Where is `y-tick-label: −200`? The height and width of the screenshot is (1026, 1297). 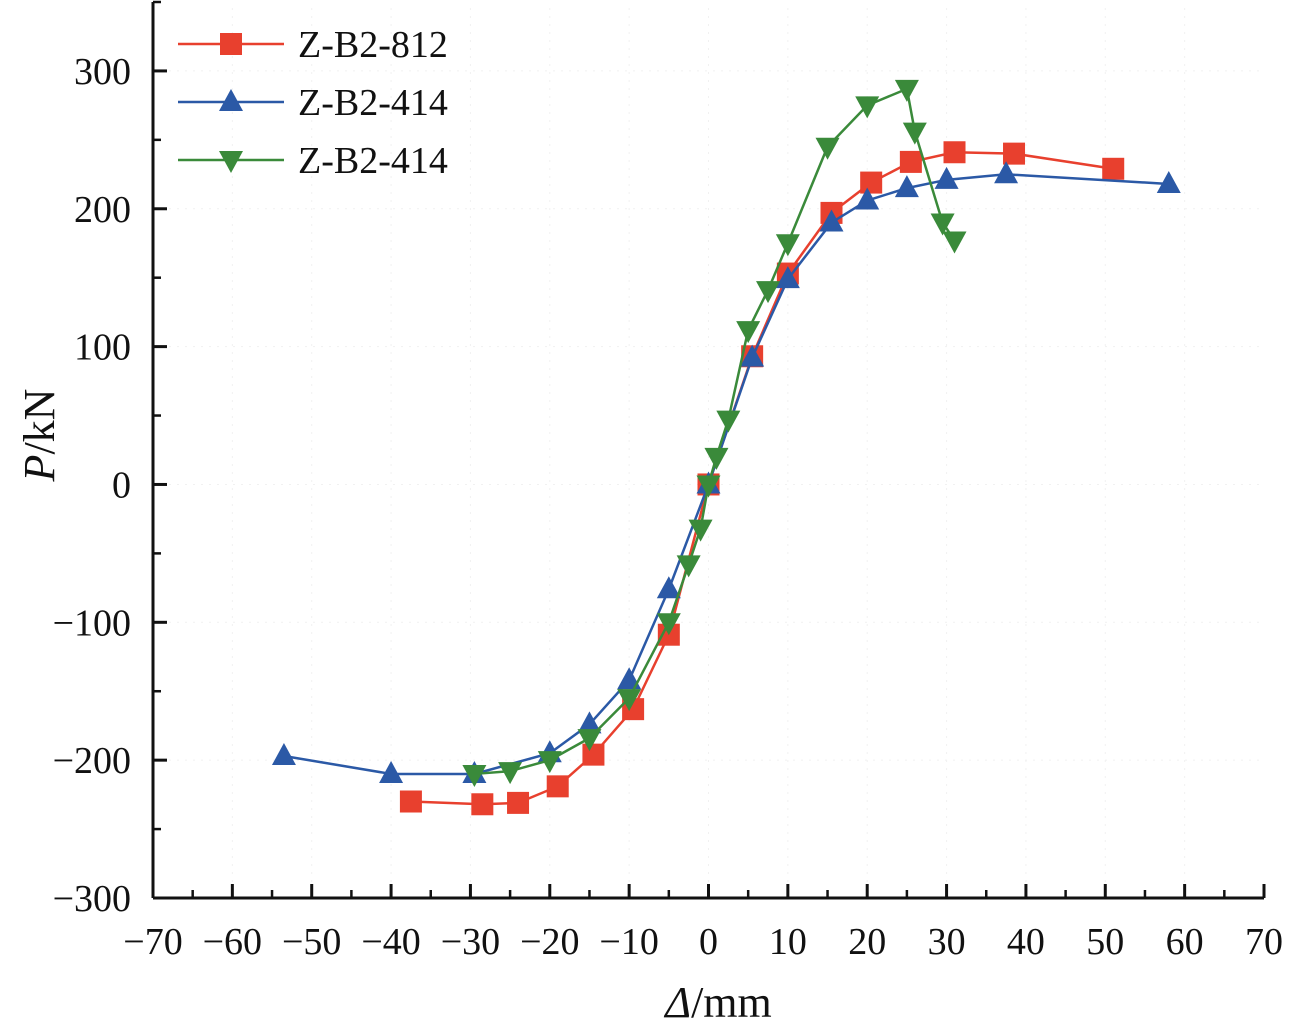 y-tick-label: −200 is located at coordinates (92, 761).